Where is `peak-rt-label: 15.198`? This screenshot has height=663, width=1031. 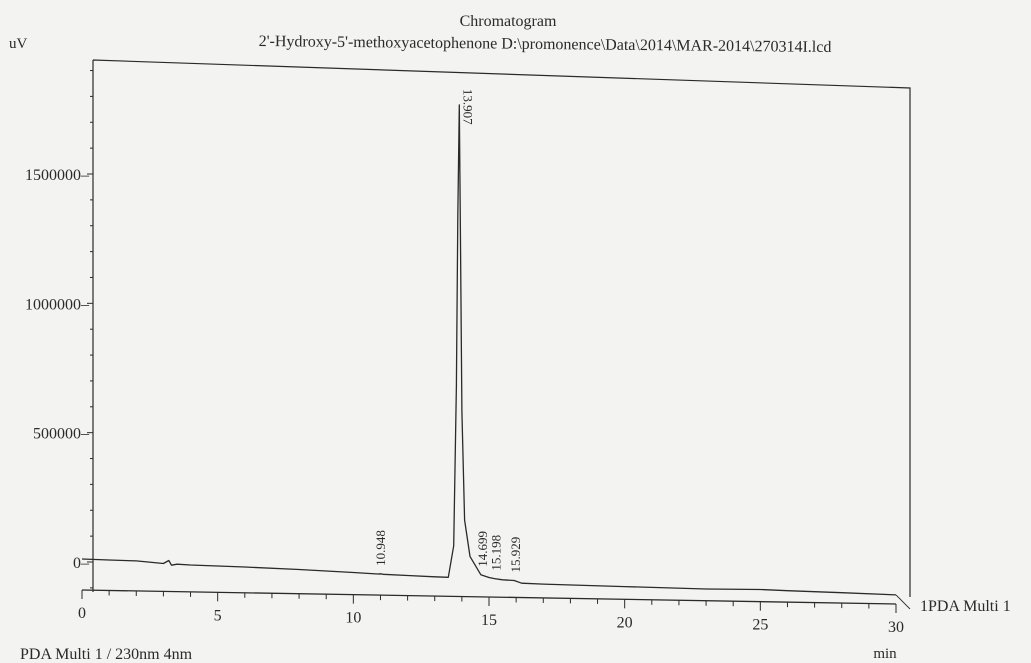
peak-rt-label: 15.198 is located at coordinates (495, 553).